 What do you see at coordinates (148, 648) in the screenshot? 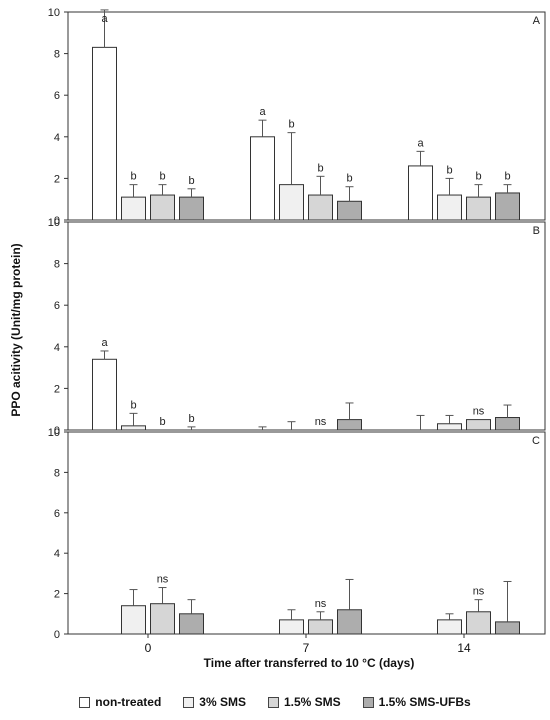
I see `x-tick-label: 0` at bounding box center [148, 648].